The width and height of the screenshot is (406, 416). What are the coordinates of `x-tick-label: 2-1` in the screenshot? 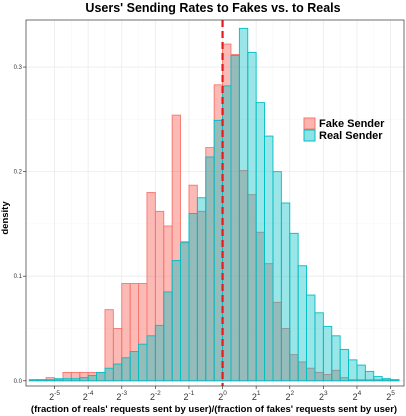 It's located at (189, 396).